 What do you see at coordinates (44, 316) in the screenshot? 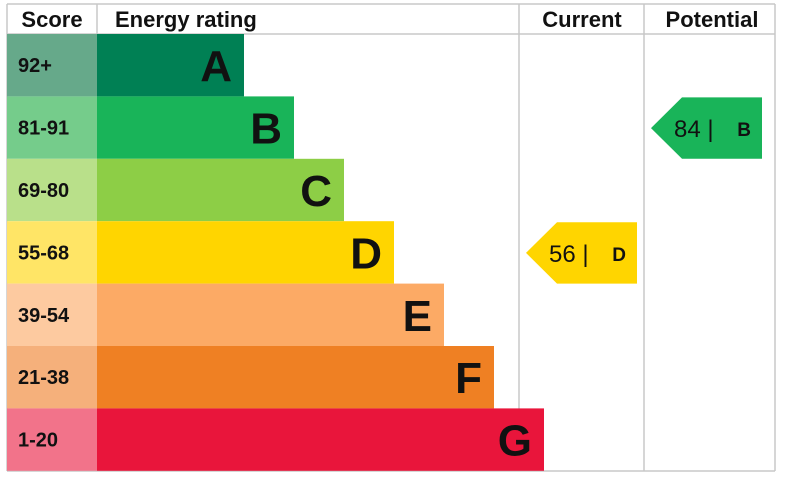
I see `score-range: 39-54` at bounding box center [44, 316].